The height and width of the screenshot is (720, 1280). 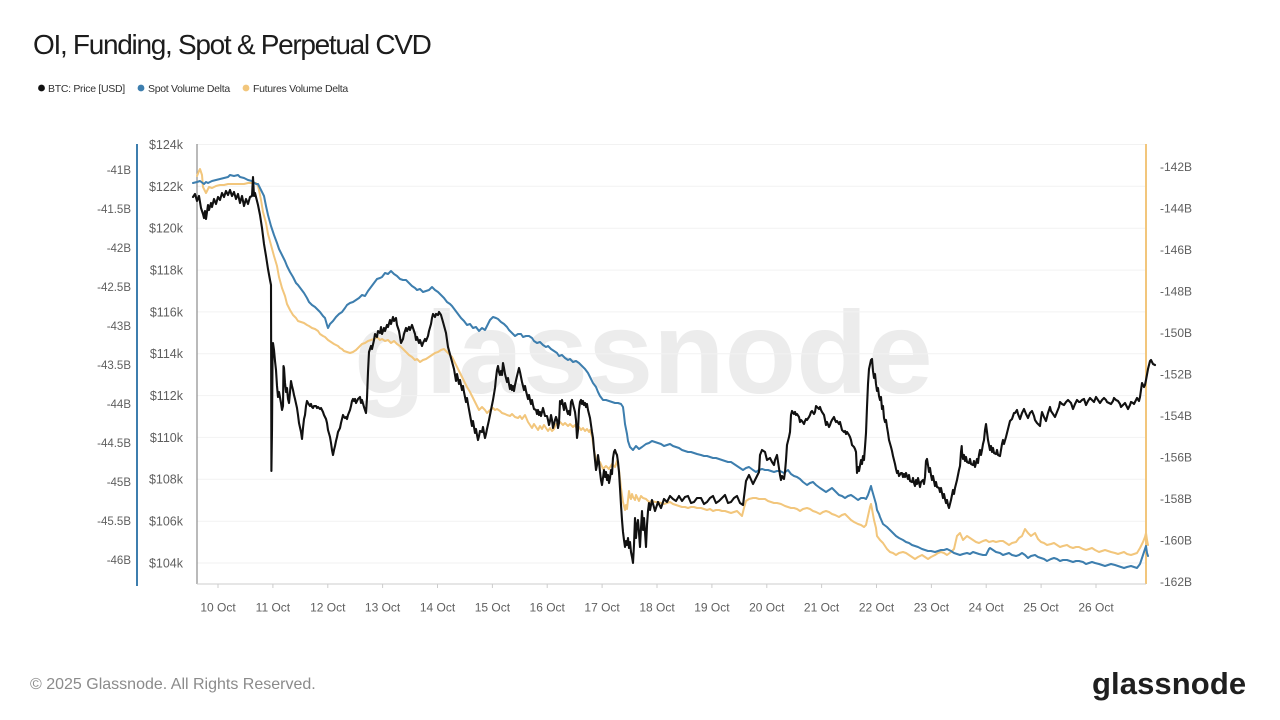 I want to click on svg-text: $106k, so click(x=166, y=522).